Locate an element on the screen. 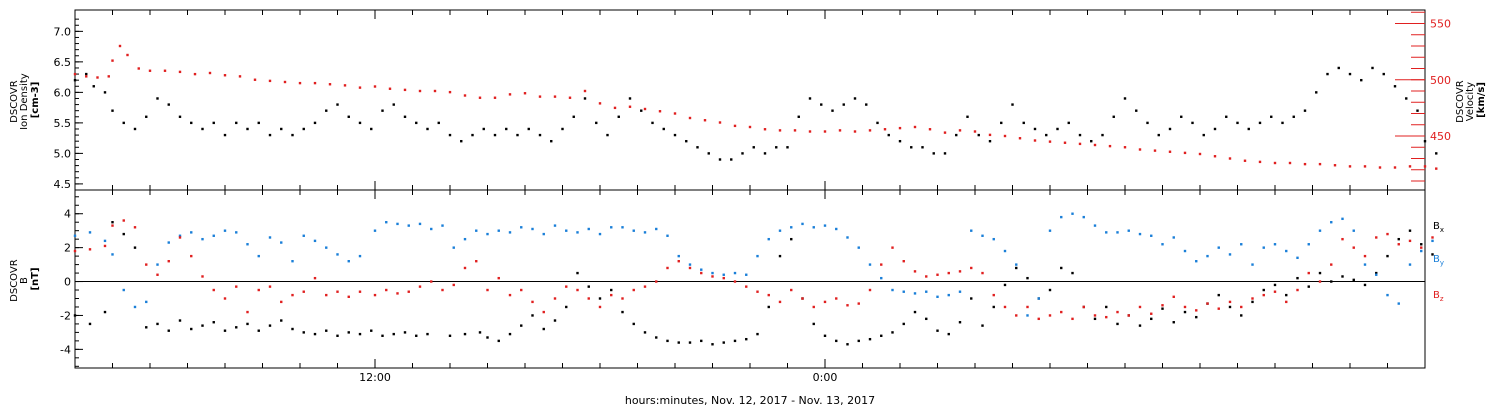 The height and width of the screenshot is (410, 1500). top-right-axis-title: DSCOVR Velocity [km/s] is located at coordinates (1471, 100).